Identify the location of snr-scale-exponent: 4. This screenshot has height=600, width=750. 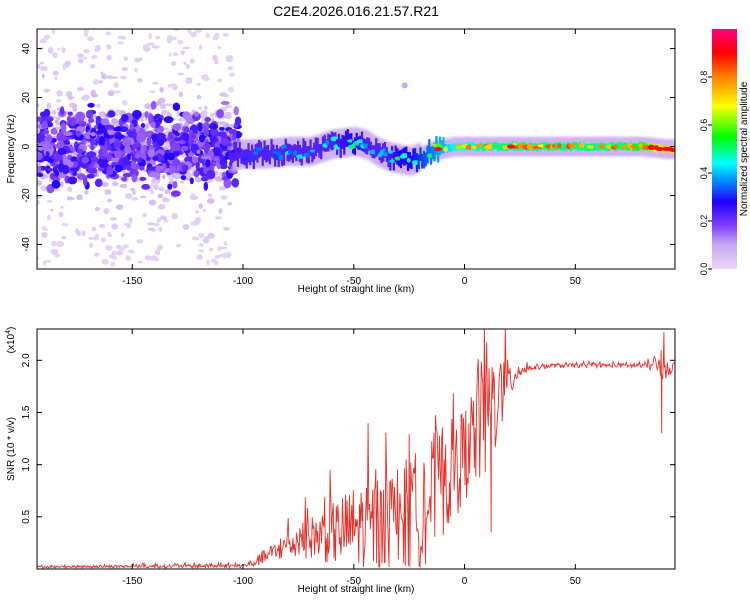
(8, 332).